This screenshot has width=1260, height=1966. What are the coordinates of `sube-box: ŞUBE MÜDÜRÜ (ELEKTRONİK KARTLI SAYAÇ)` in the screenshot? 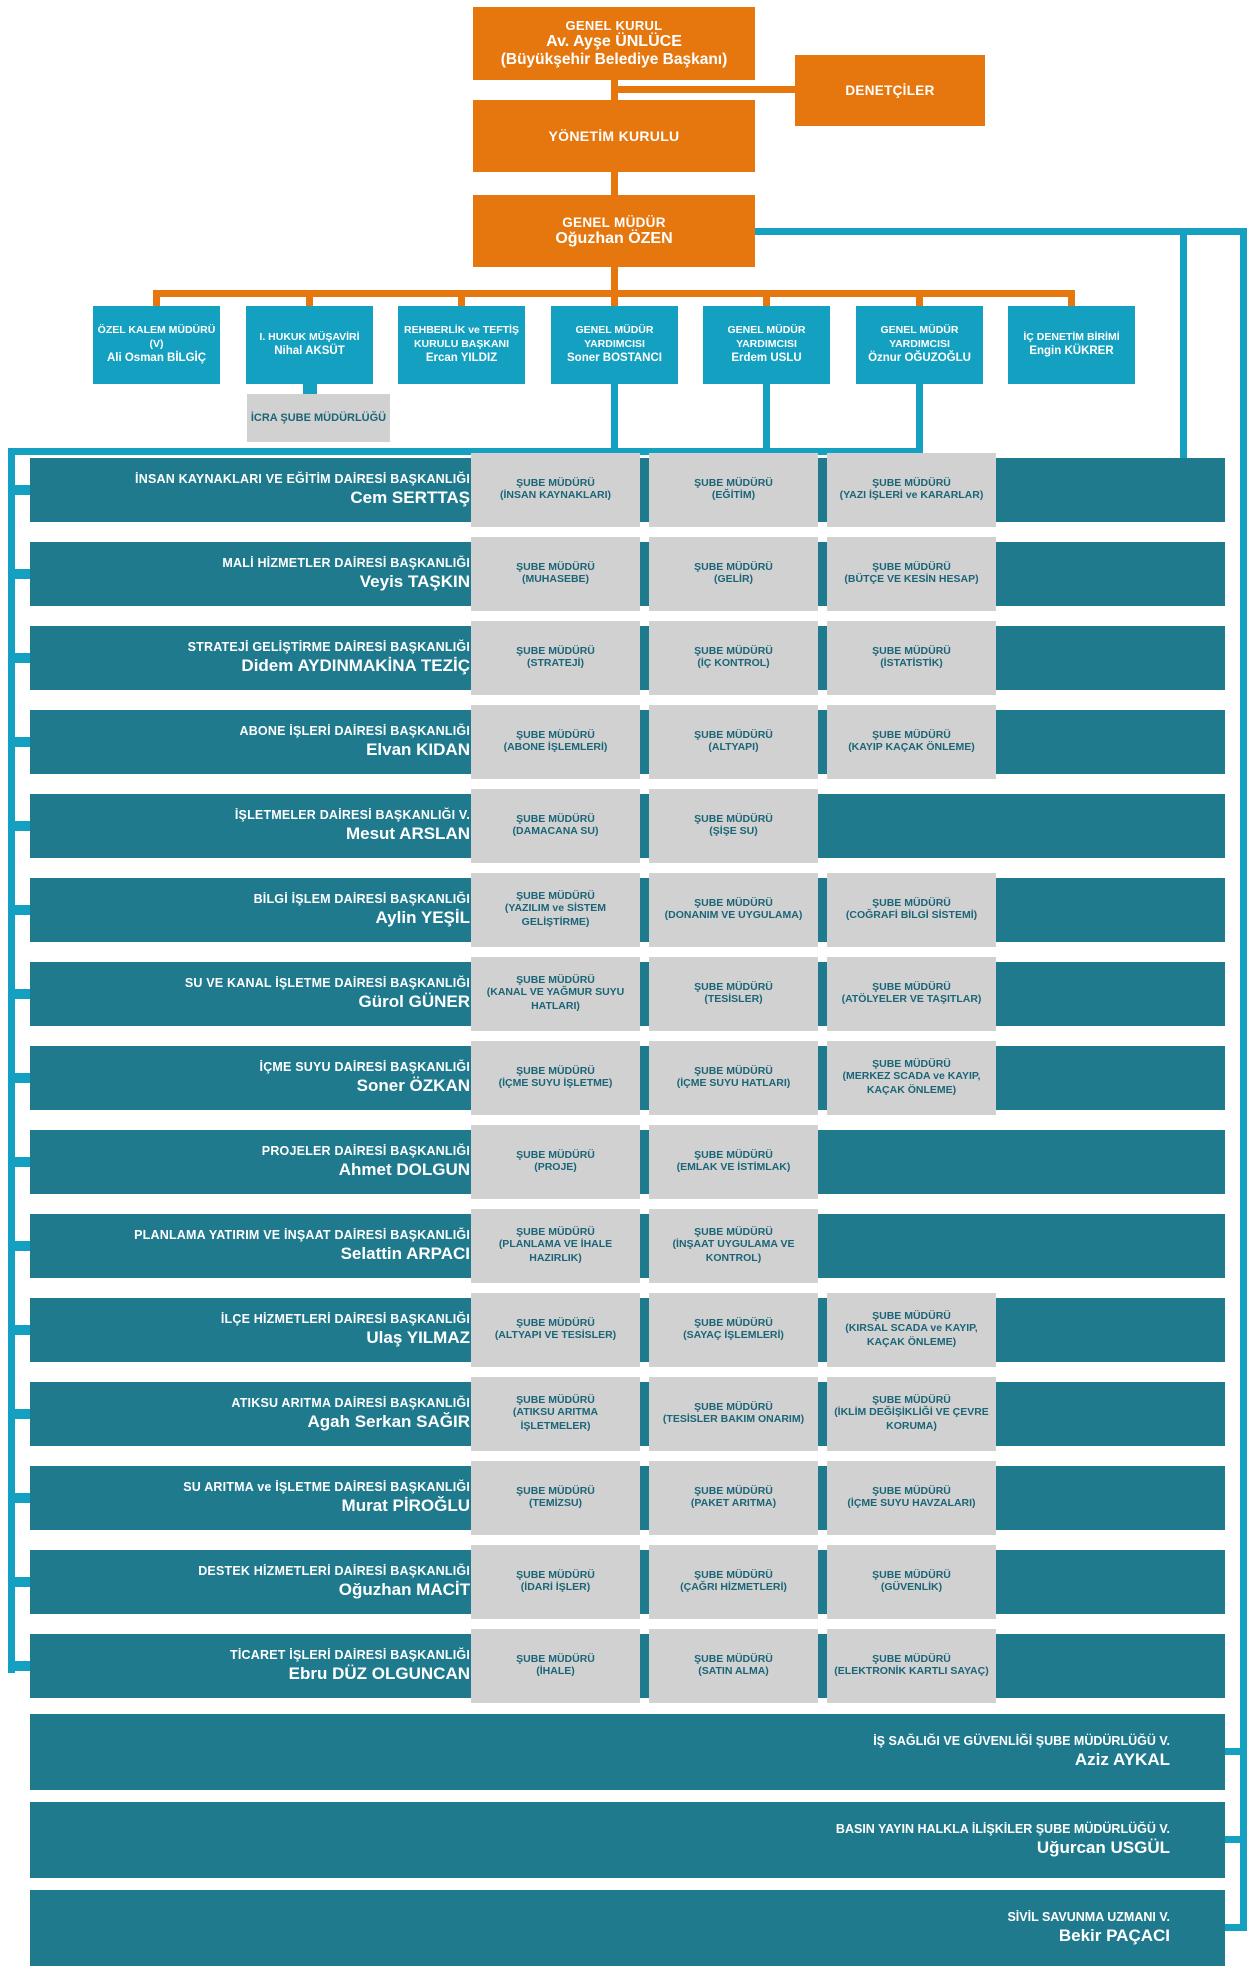 It's located at (911, 1666).